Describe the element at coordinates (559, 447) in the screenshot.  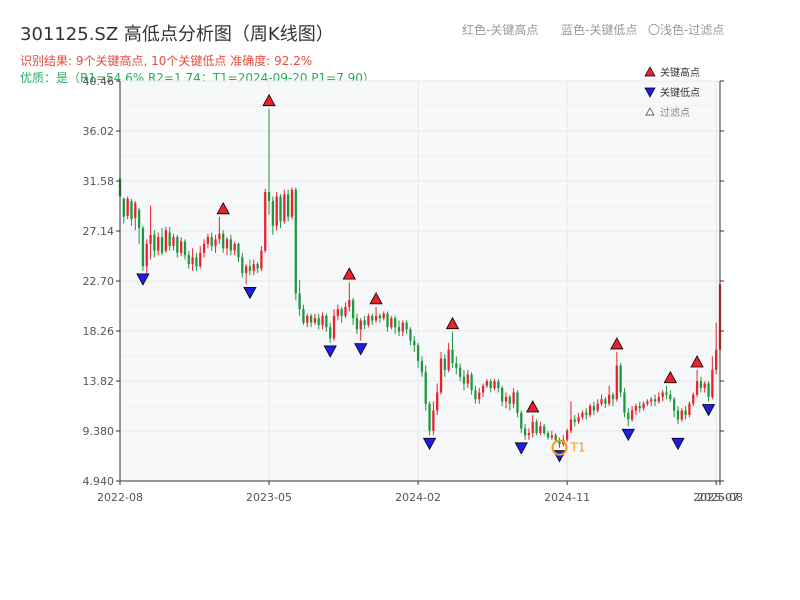
I see `t1-marker` at that location.